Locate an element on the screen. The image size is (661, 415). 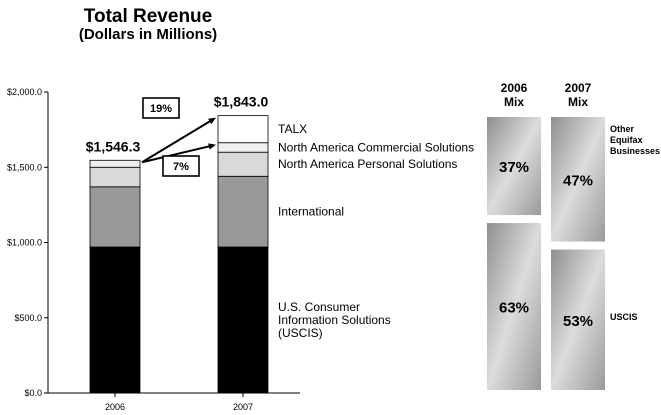
y-tick-label: $0.0 is located at coordinates (33, 393).